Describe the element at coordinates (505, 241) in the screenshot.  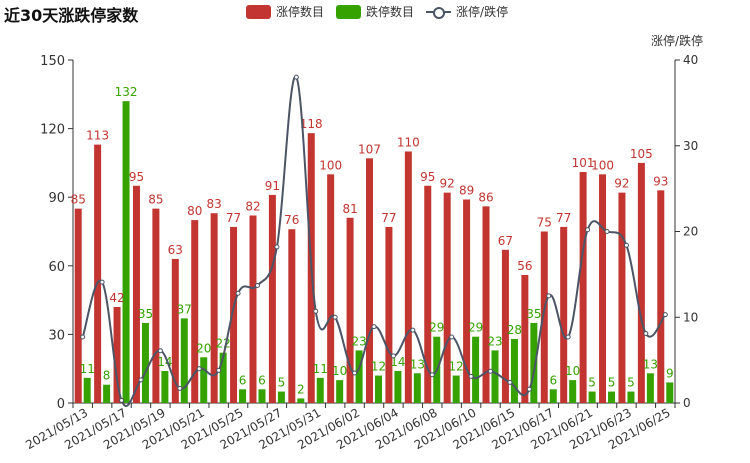
I see `bar-up-label: 67` at that location.